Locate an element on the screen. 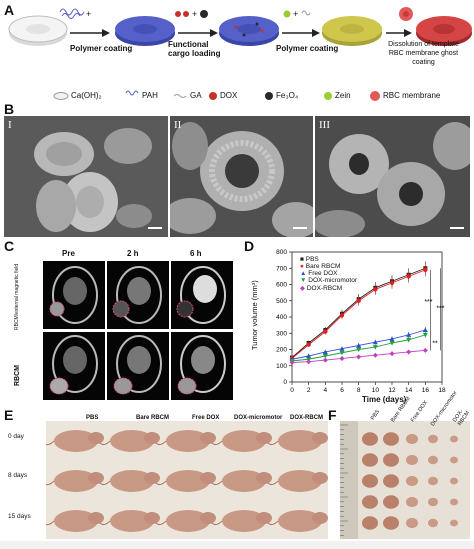  mice-group-dox-rbcm: DOX-RBCM is located at coordinates (306, 418).